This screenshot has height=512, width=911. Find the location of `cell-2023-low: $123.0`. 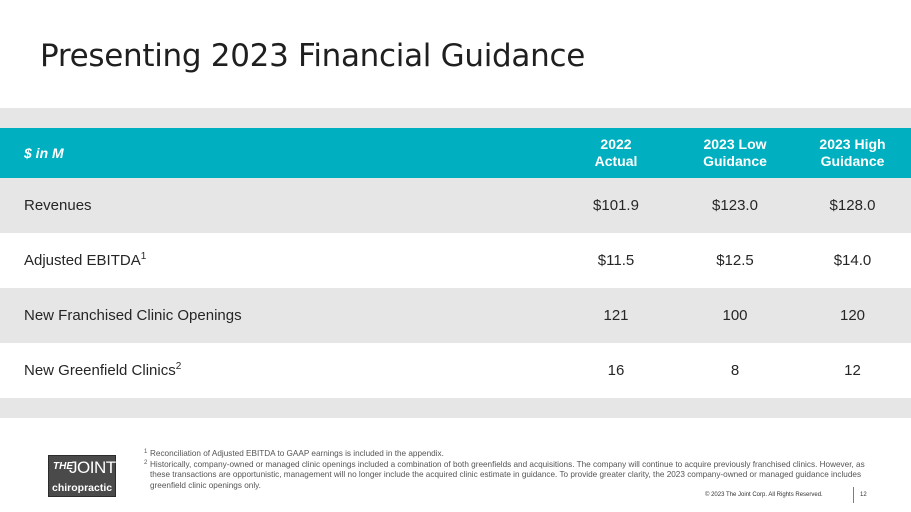

cell-2023-low: $123.0 is located at coordinates (735, 205).